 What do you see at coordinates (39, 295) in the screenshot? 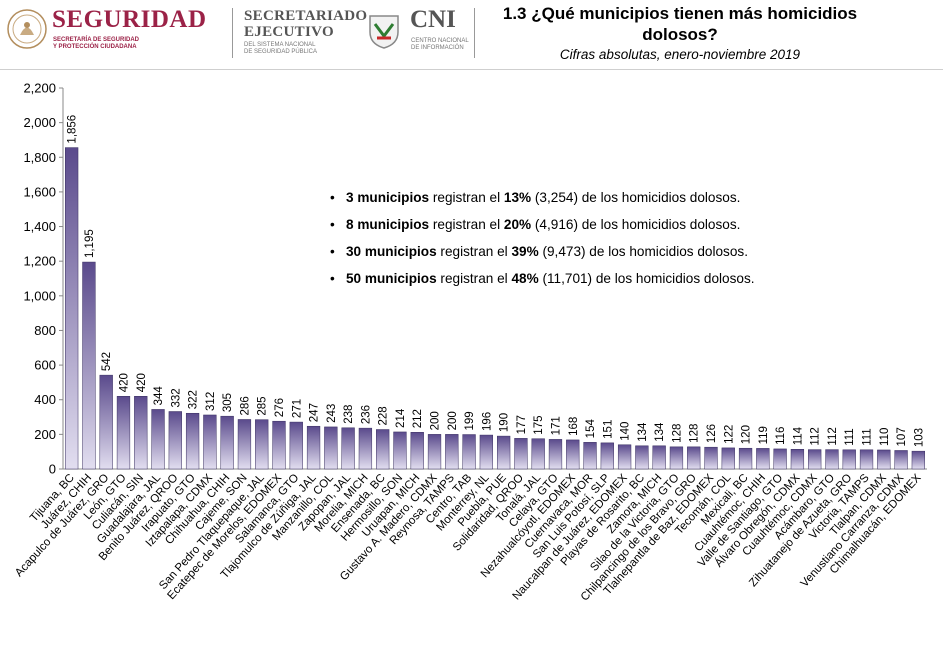
I see `y-tick-label: 1,000` at bounding box center [39, 295].